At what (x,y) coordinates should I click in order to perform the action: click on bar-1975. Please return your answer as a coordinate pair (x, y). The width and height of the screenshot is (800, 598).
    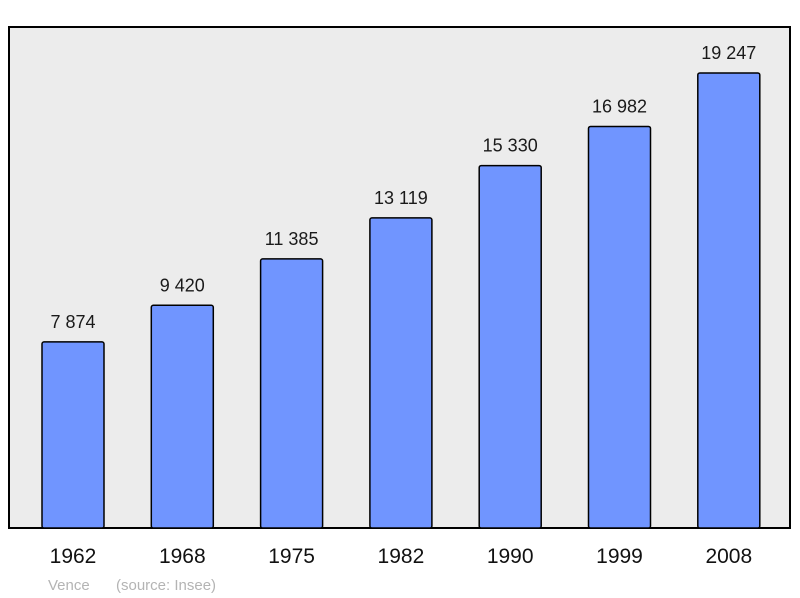
    Looking at the image, I should click on (291, 393).